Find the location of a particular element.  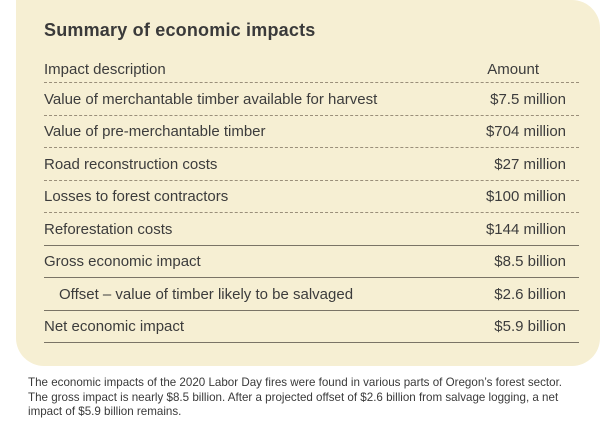

column-header-amount: Amount is located at coordinates (513, 69).